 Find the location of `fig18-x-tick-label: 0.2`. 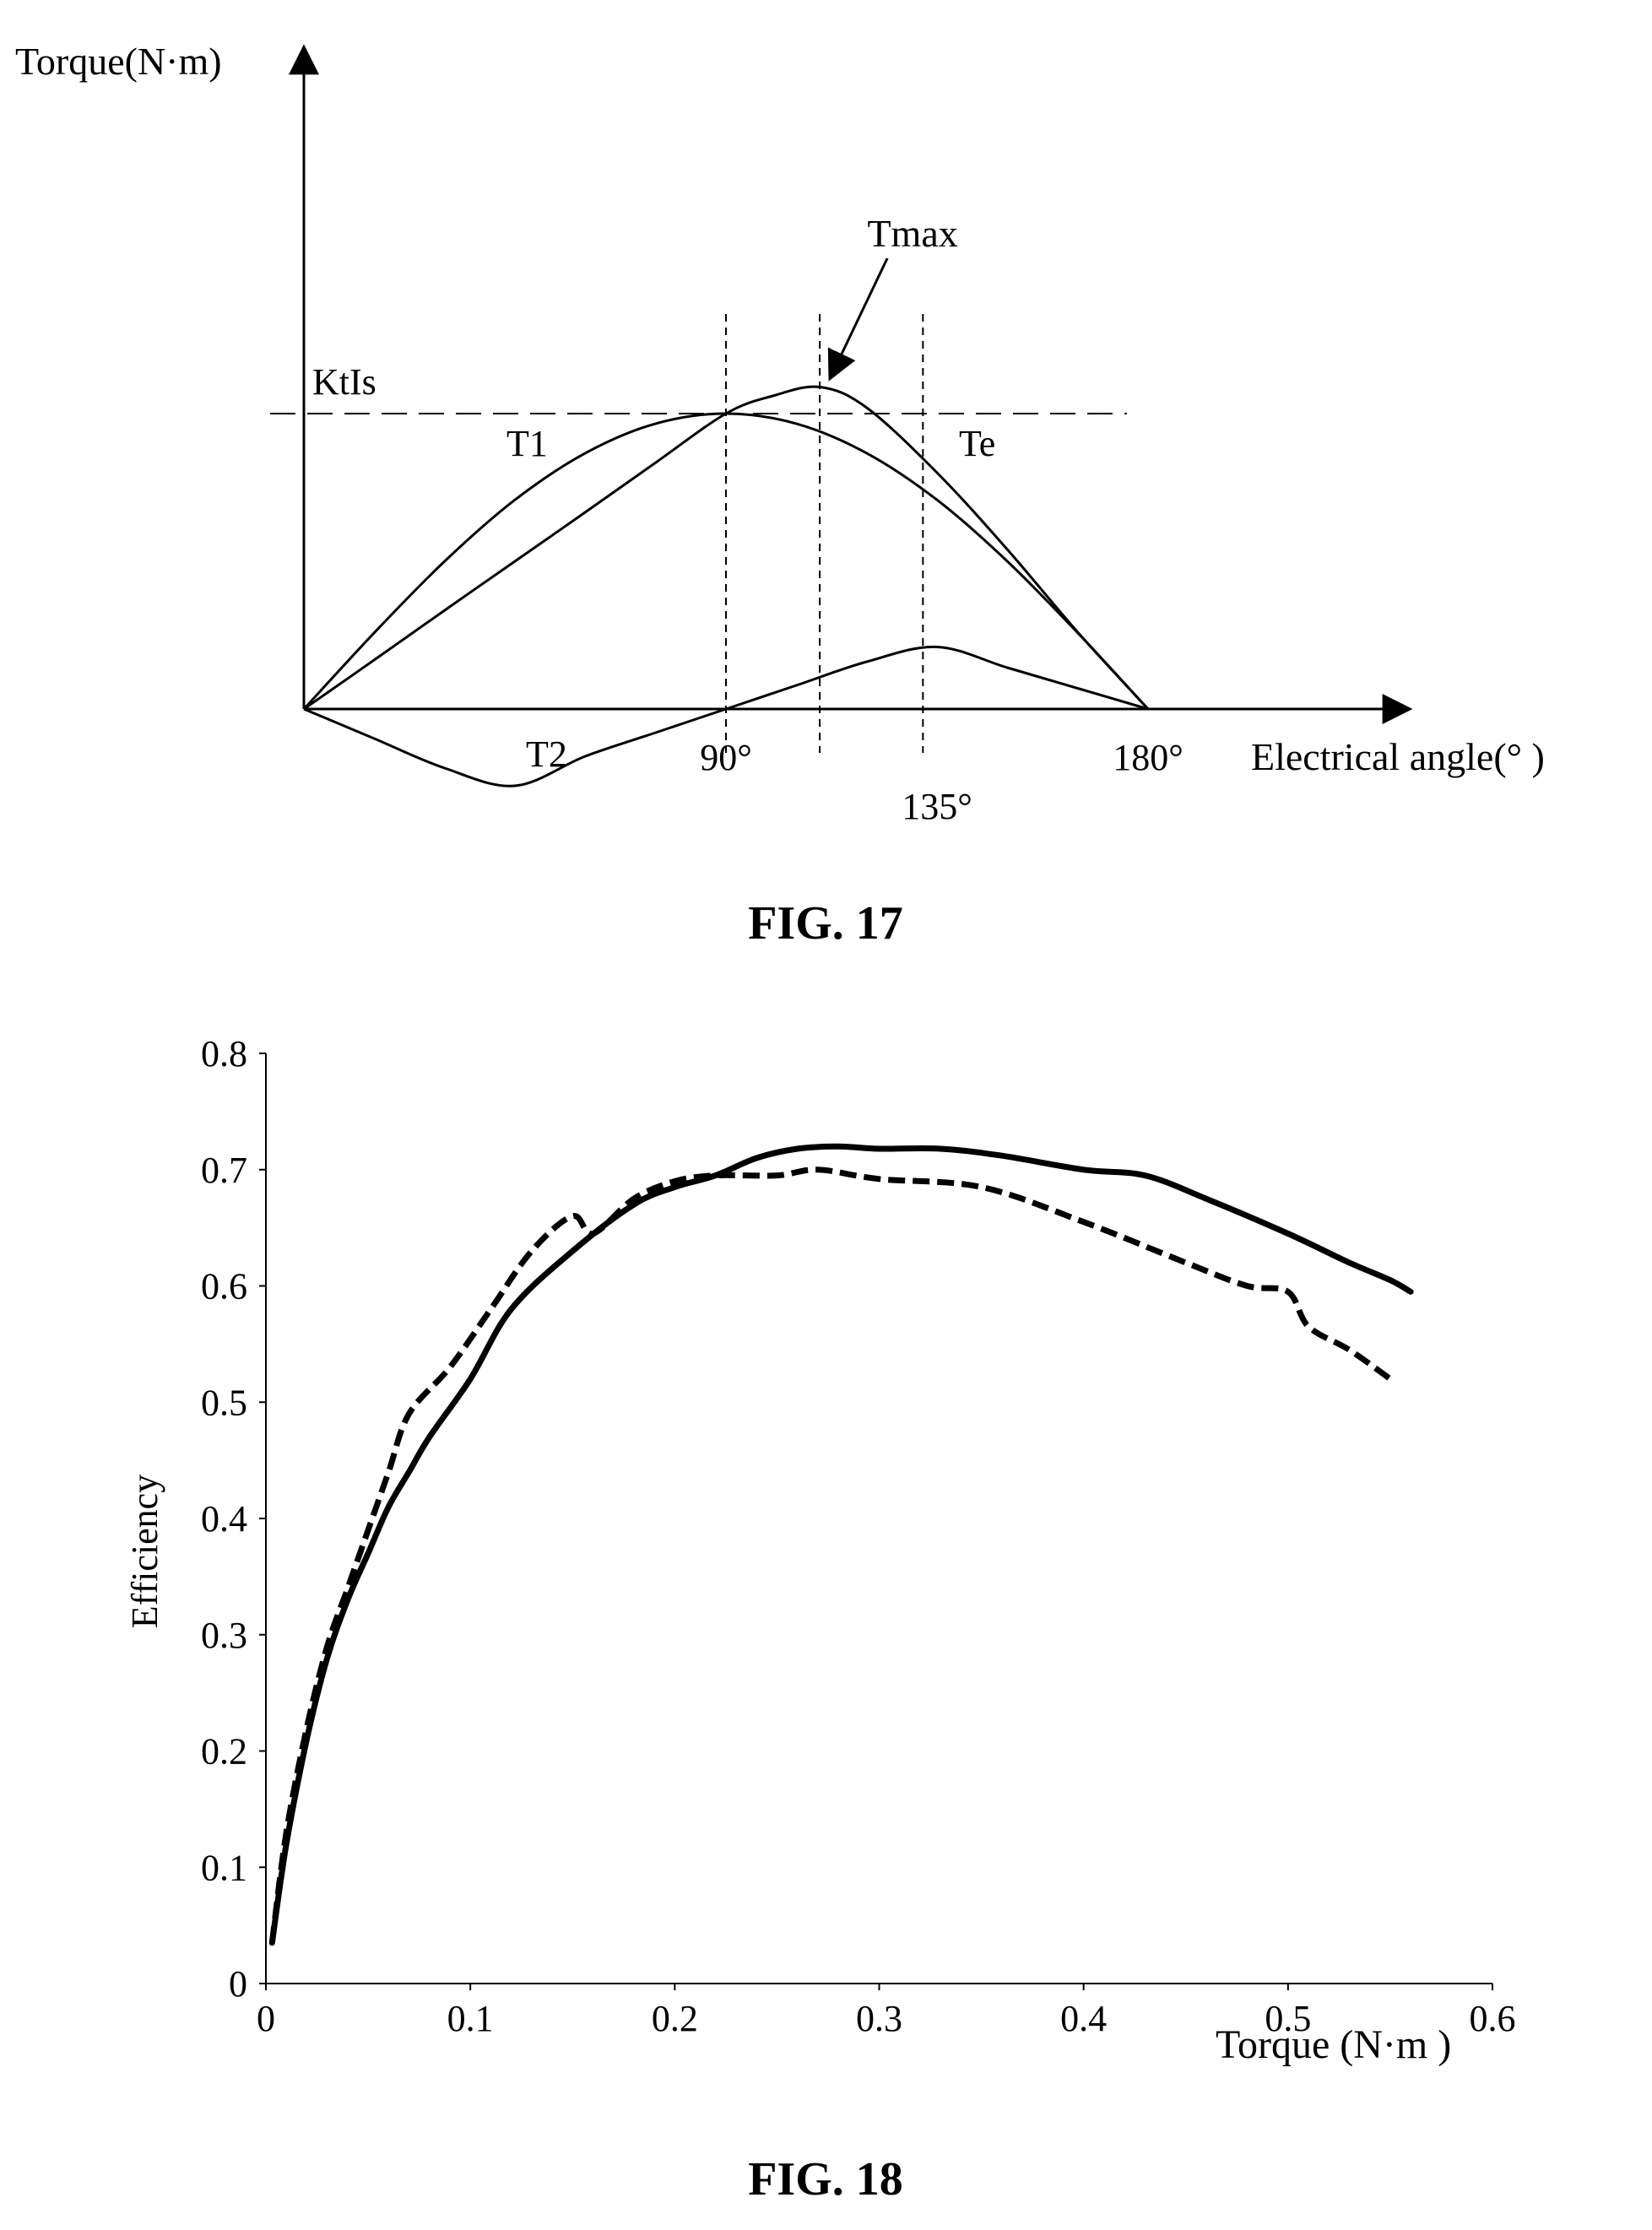

fig18-x-tick-label: 0.2 is located at coordinates (675, 2018).